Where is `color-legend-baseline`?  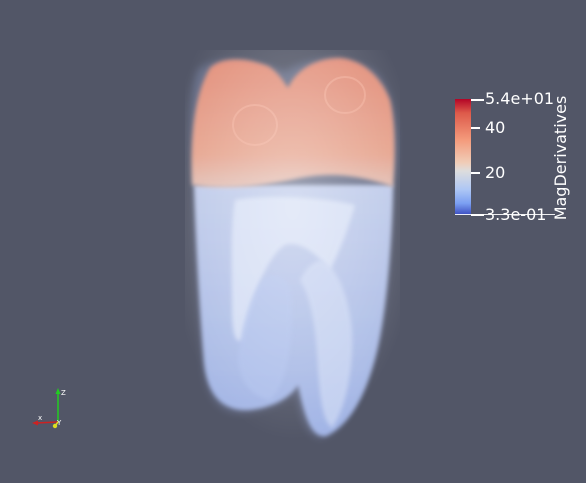
color-legend-baseline is located at coordinates (505, 214).